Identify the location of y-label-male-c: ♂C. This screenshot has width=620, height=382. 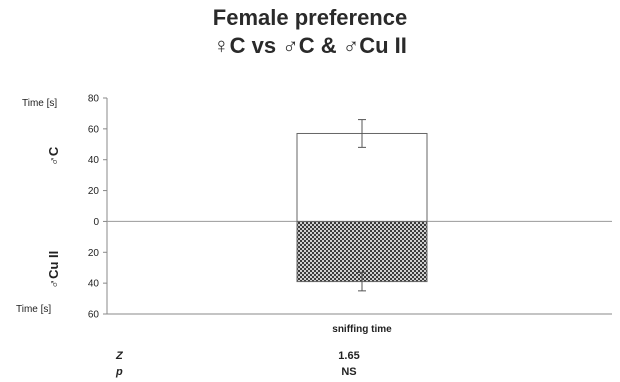
(53, 156).